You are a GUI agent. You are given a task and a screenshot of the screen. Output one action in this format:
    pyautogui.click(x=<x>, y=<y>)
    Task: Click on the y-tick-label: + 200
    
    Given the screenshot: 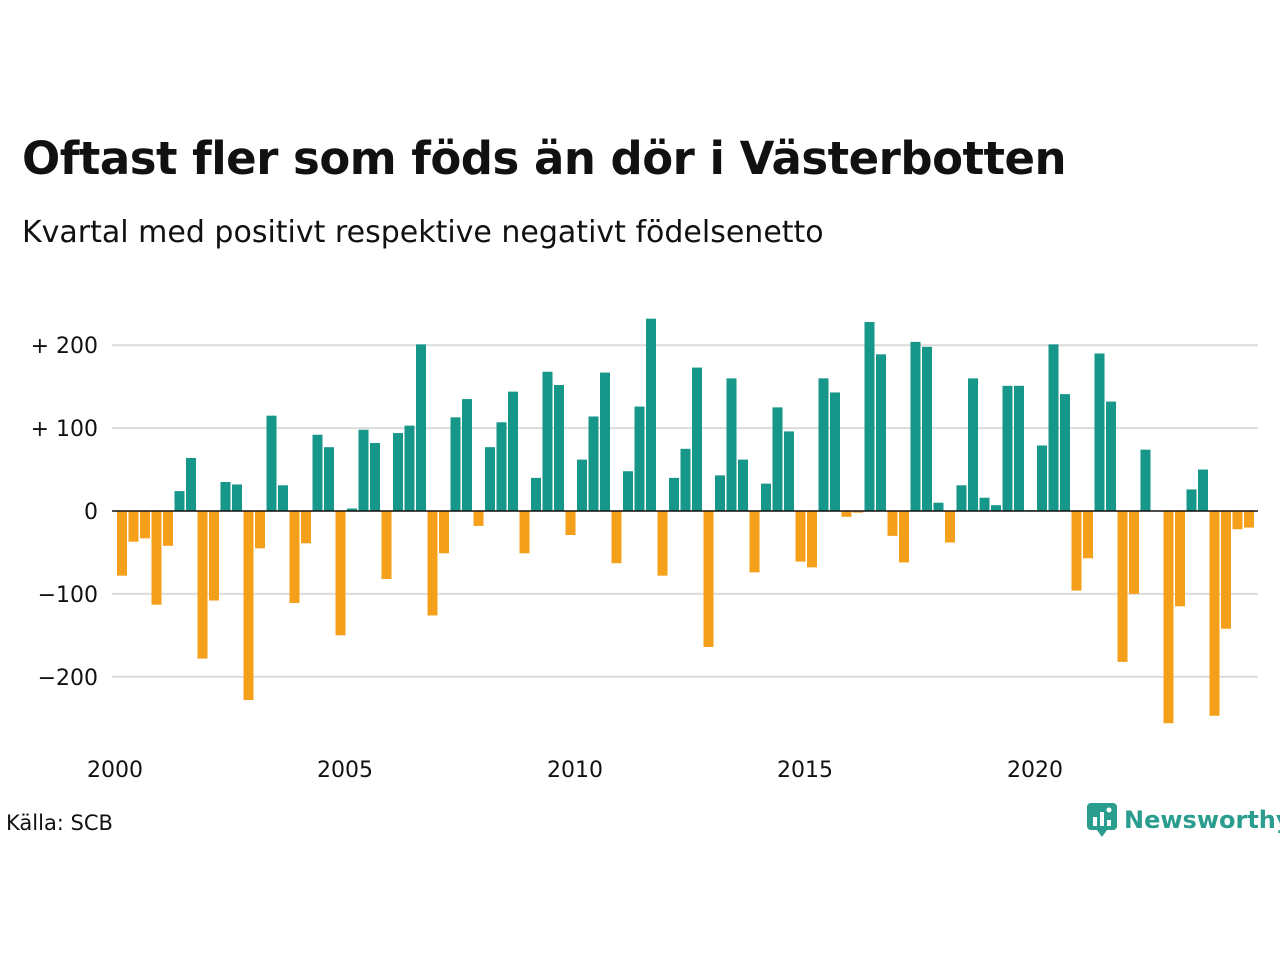 What is the action you would take?
    pyautogui.click(x=64, y=346)
    